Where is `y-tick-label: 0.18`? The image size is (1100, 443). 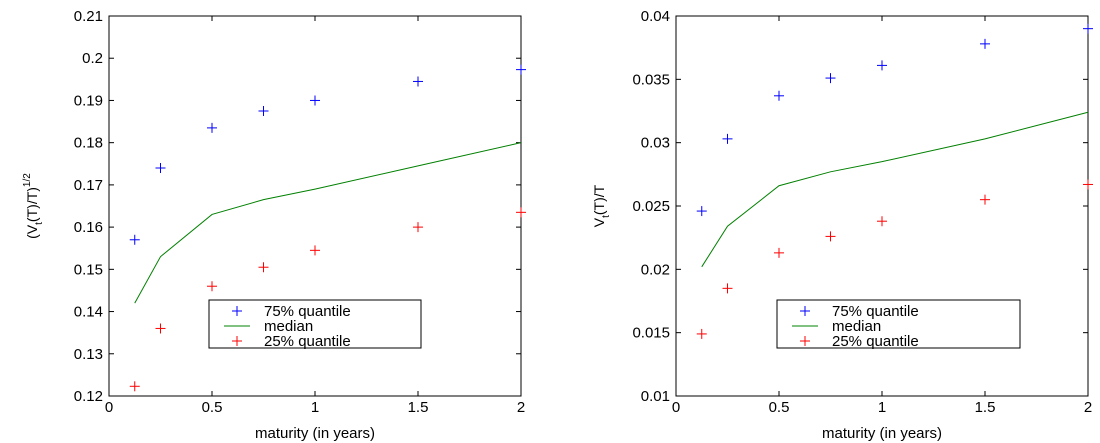
y-tick-label: 0.18 is located at coordinates (88, 143).